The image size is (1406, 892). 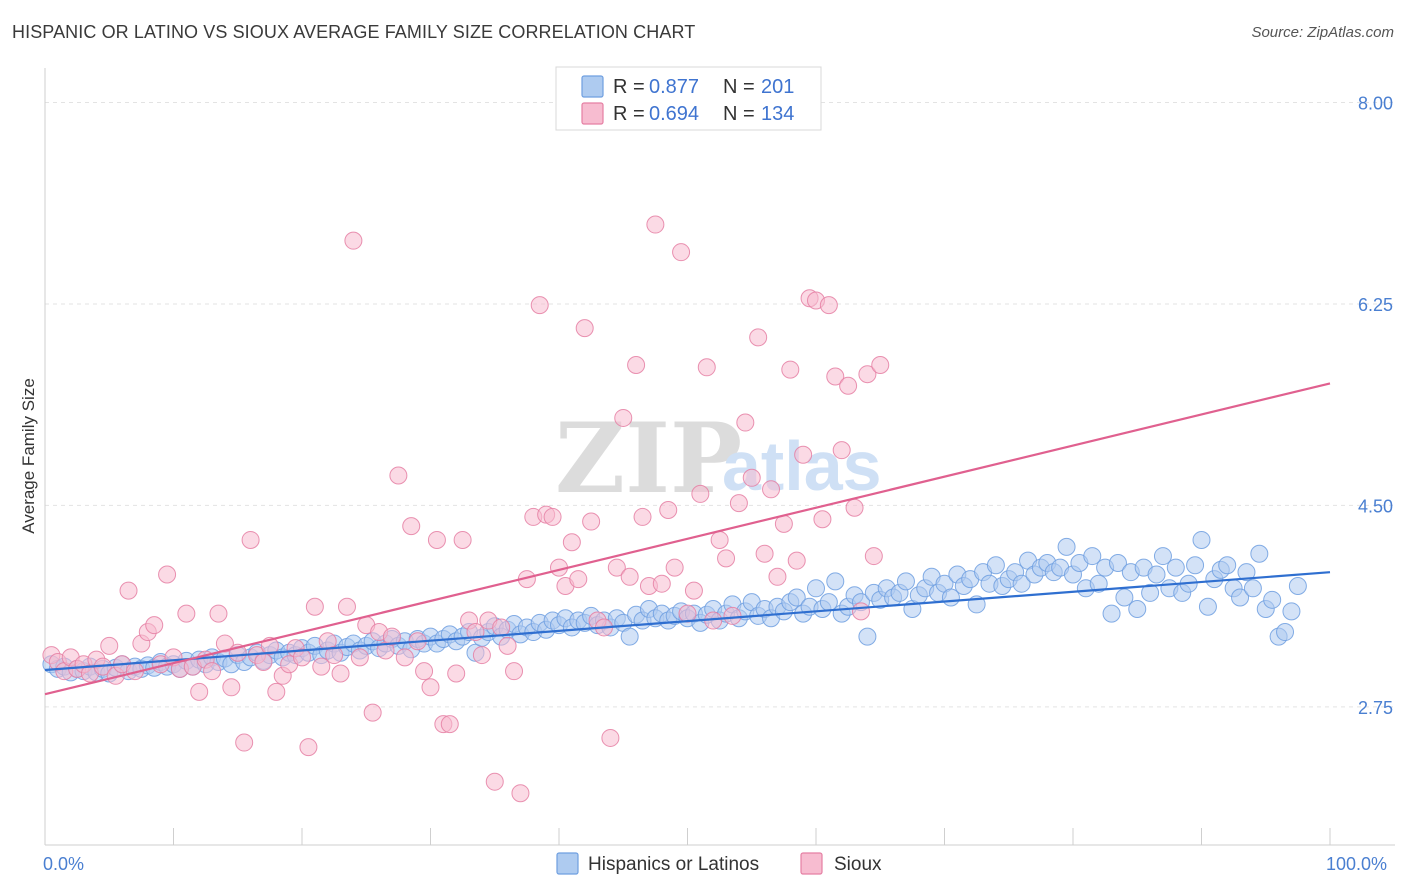 I want to click on bottom-legend-label-hispanics: Hispanics or Latinos, so click(x=673, y=864).